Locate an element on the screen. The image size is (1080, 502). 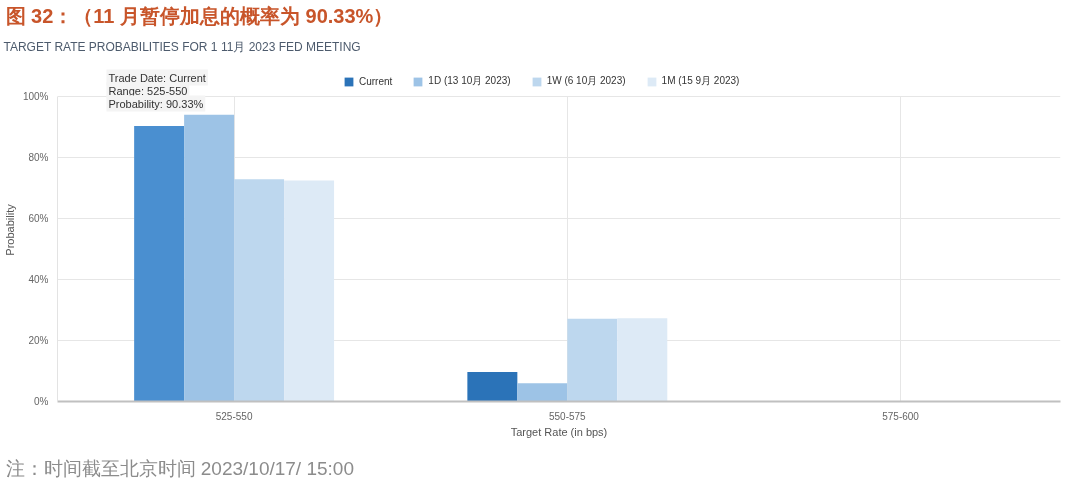
chart-subtitle: TARGET RATE PROBABILITIES FOR 1 11月 2023 FED MEETING is located at coordinates (182, 46).